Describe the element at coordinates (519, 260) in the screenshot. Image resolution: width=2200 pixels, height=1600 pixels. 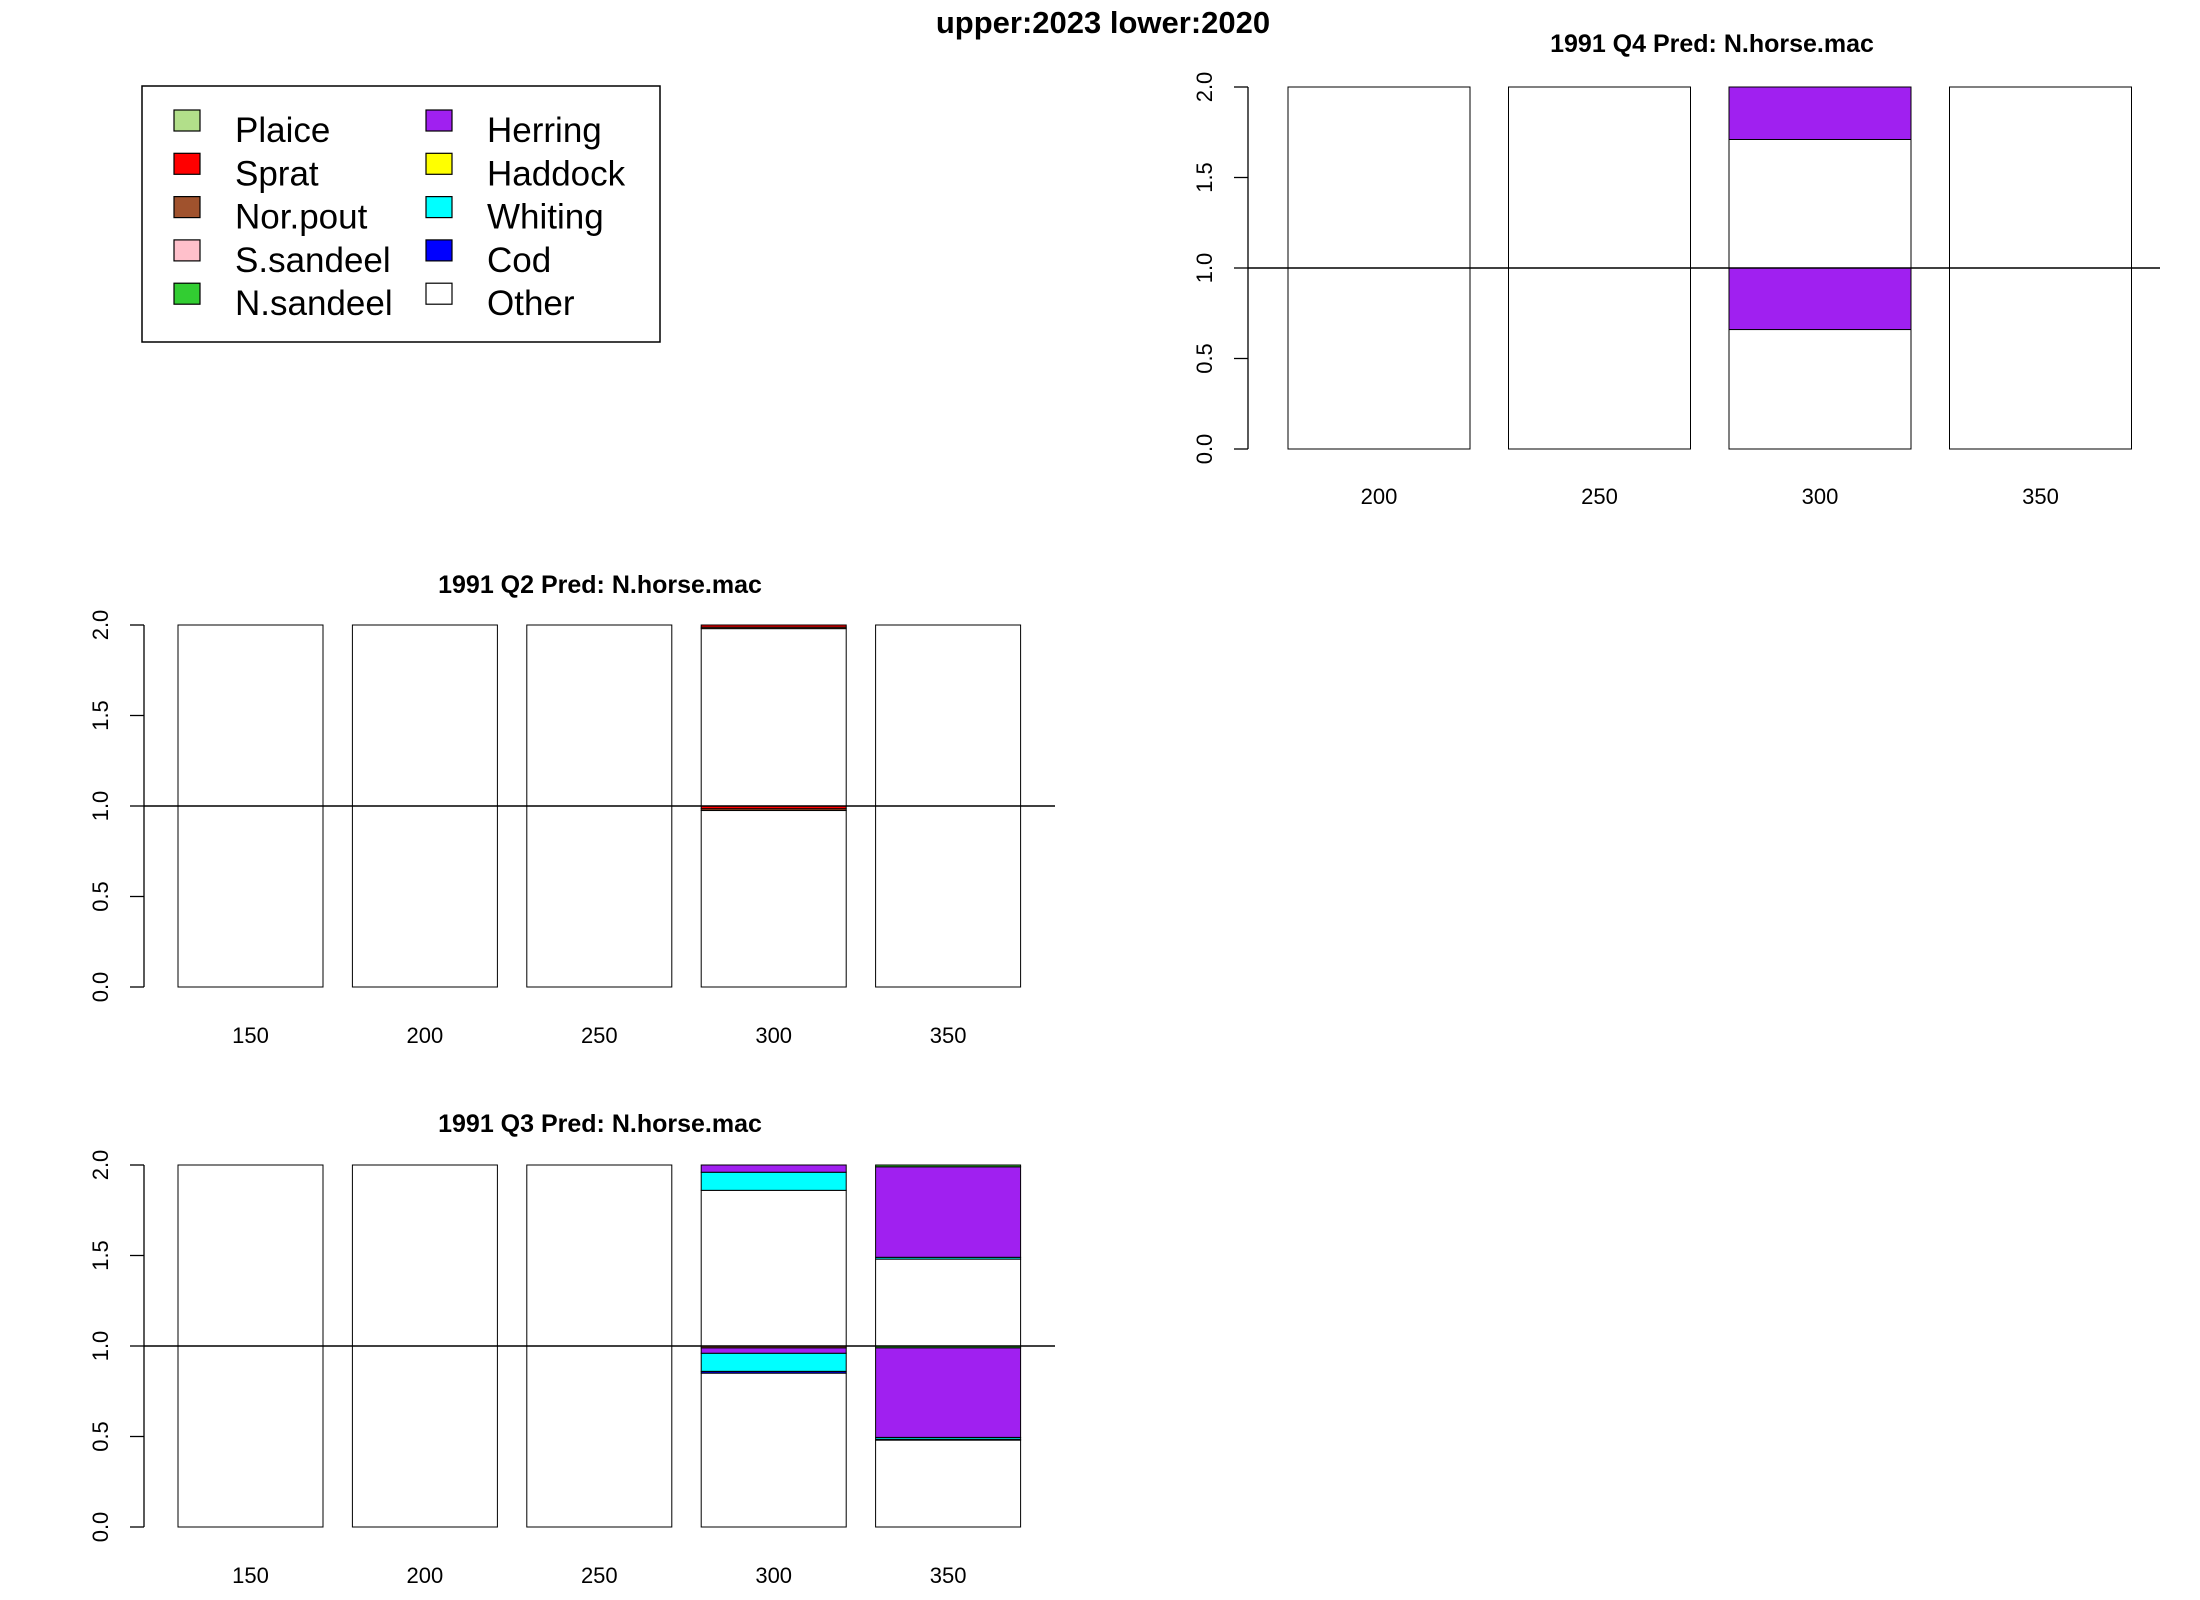
I see `legend-label-cod: Cod` at that location.